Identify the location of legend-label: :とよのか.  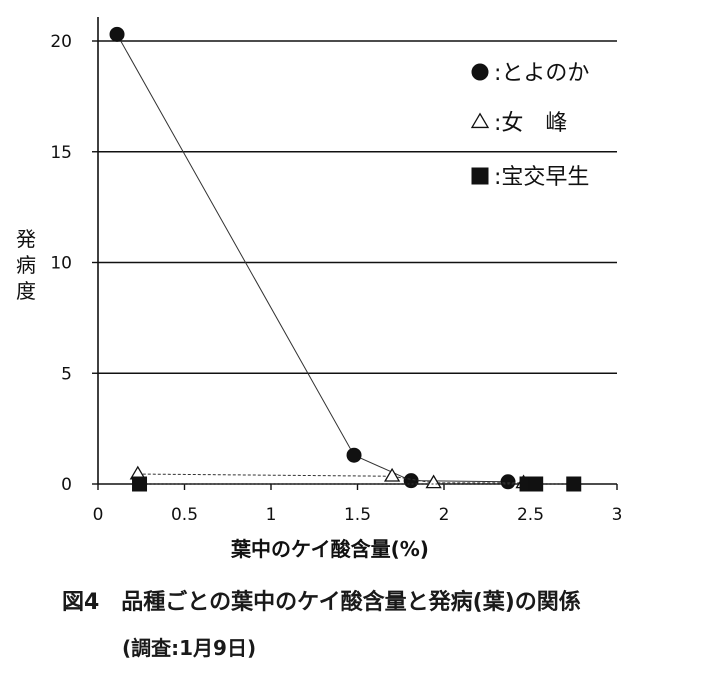
(541, 73).